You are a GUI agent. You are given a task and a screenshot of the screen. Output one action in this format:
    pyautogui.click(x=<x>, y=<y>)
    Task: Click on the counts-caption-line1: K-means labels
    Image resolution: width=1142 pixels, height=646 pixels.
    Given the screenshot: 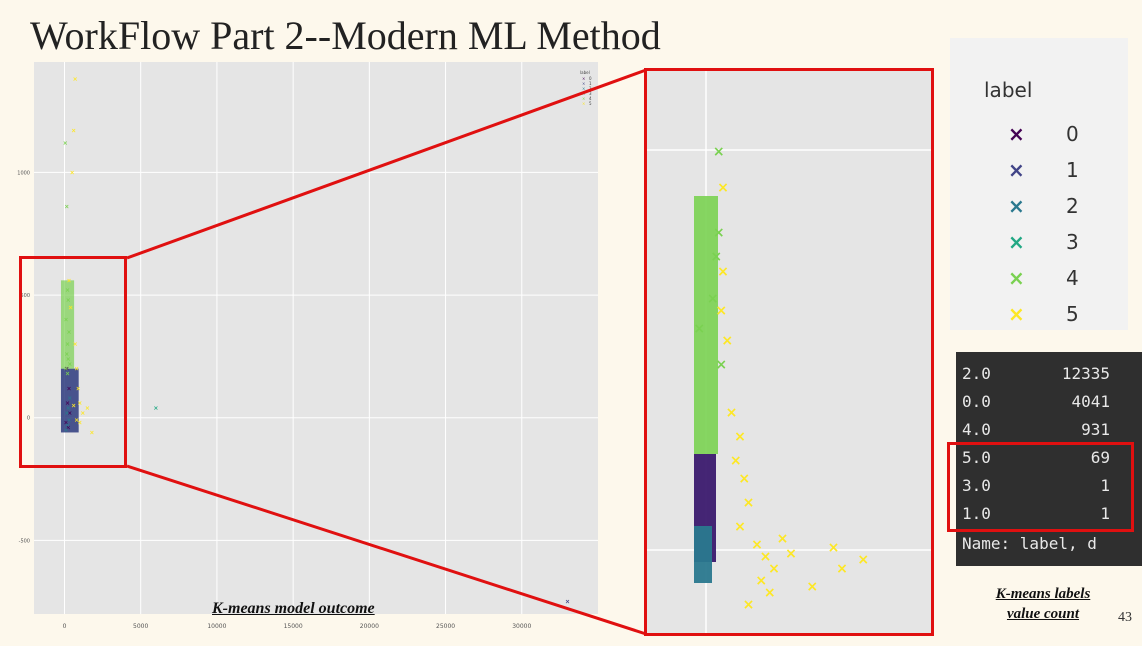 What is the action you would take?
    pyautogui.click(x=1043, y=594)
    